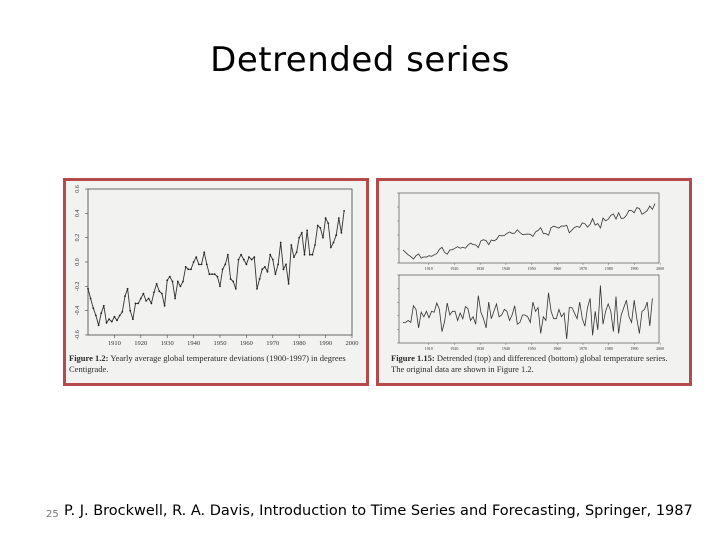 The height and width of the screenshot is (540, 720). Describe the element at coordinates (78, 311) in the screenshot. I see `y-tick-label: -0.4` at that location.